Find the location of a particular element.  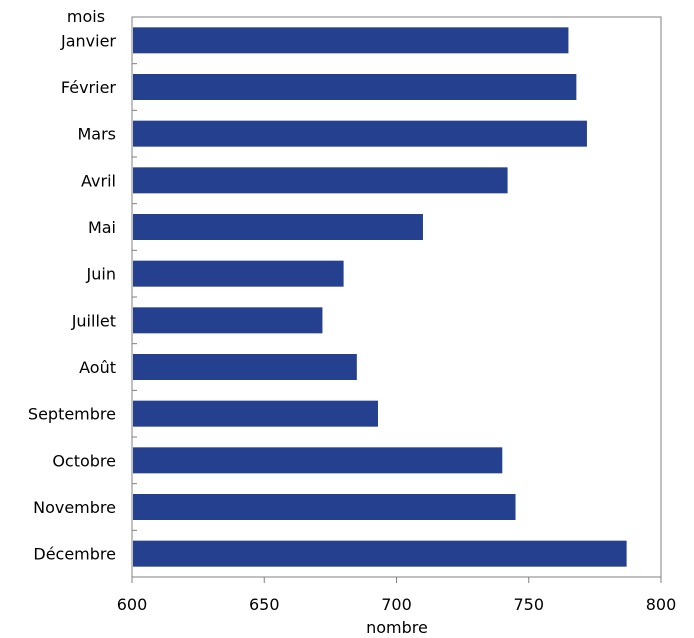

y-tick-label: Juillet is located at coordinates (93, 320).